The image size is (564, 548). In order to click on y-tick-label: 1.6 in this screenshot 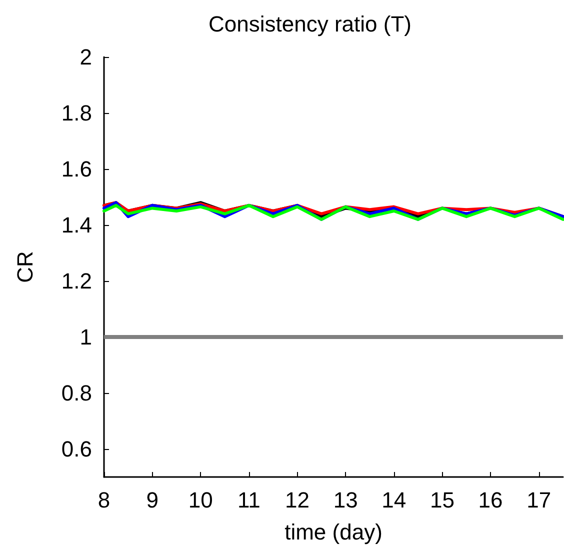, I will do `click(76, 169)`.